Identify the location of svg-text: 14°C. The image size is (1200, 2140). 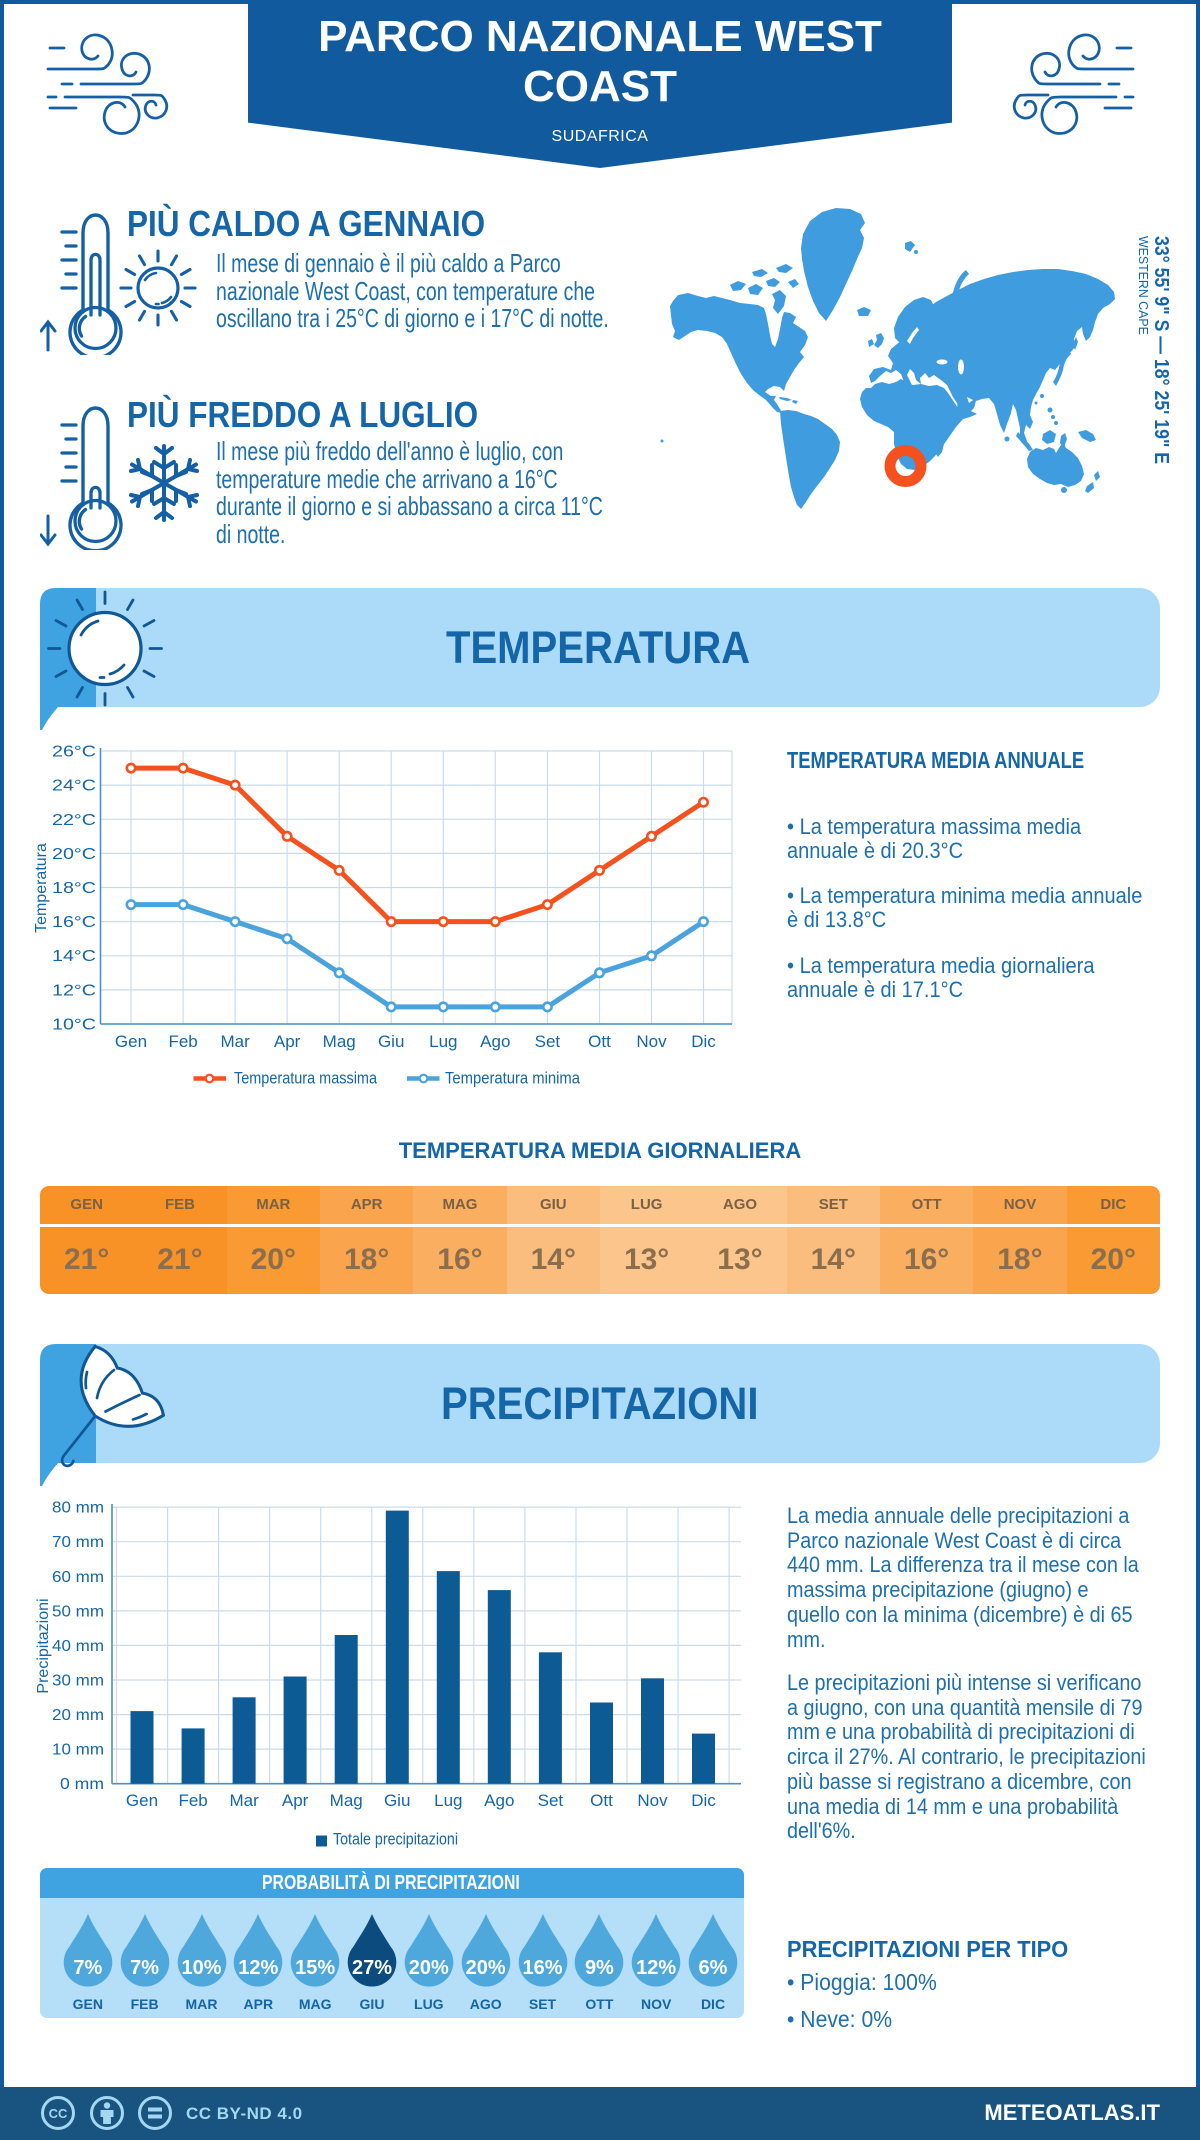
(74, 956).